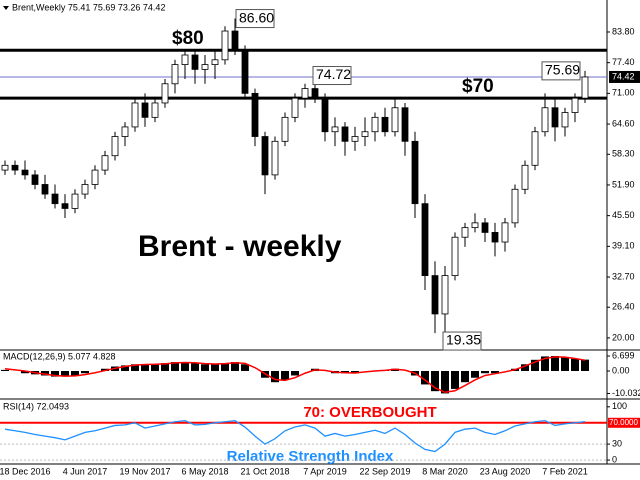  What do you see at coordinates (369, 412) in the screenshot?
I see `rsi-annotation: 70: OVERBOUGHT` at bounding box center [369, 412].